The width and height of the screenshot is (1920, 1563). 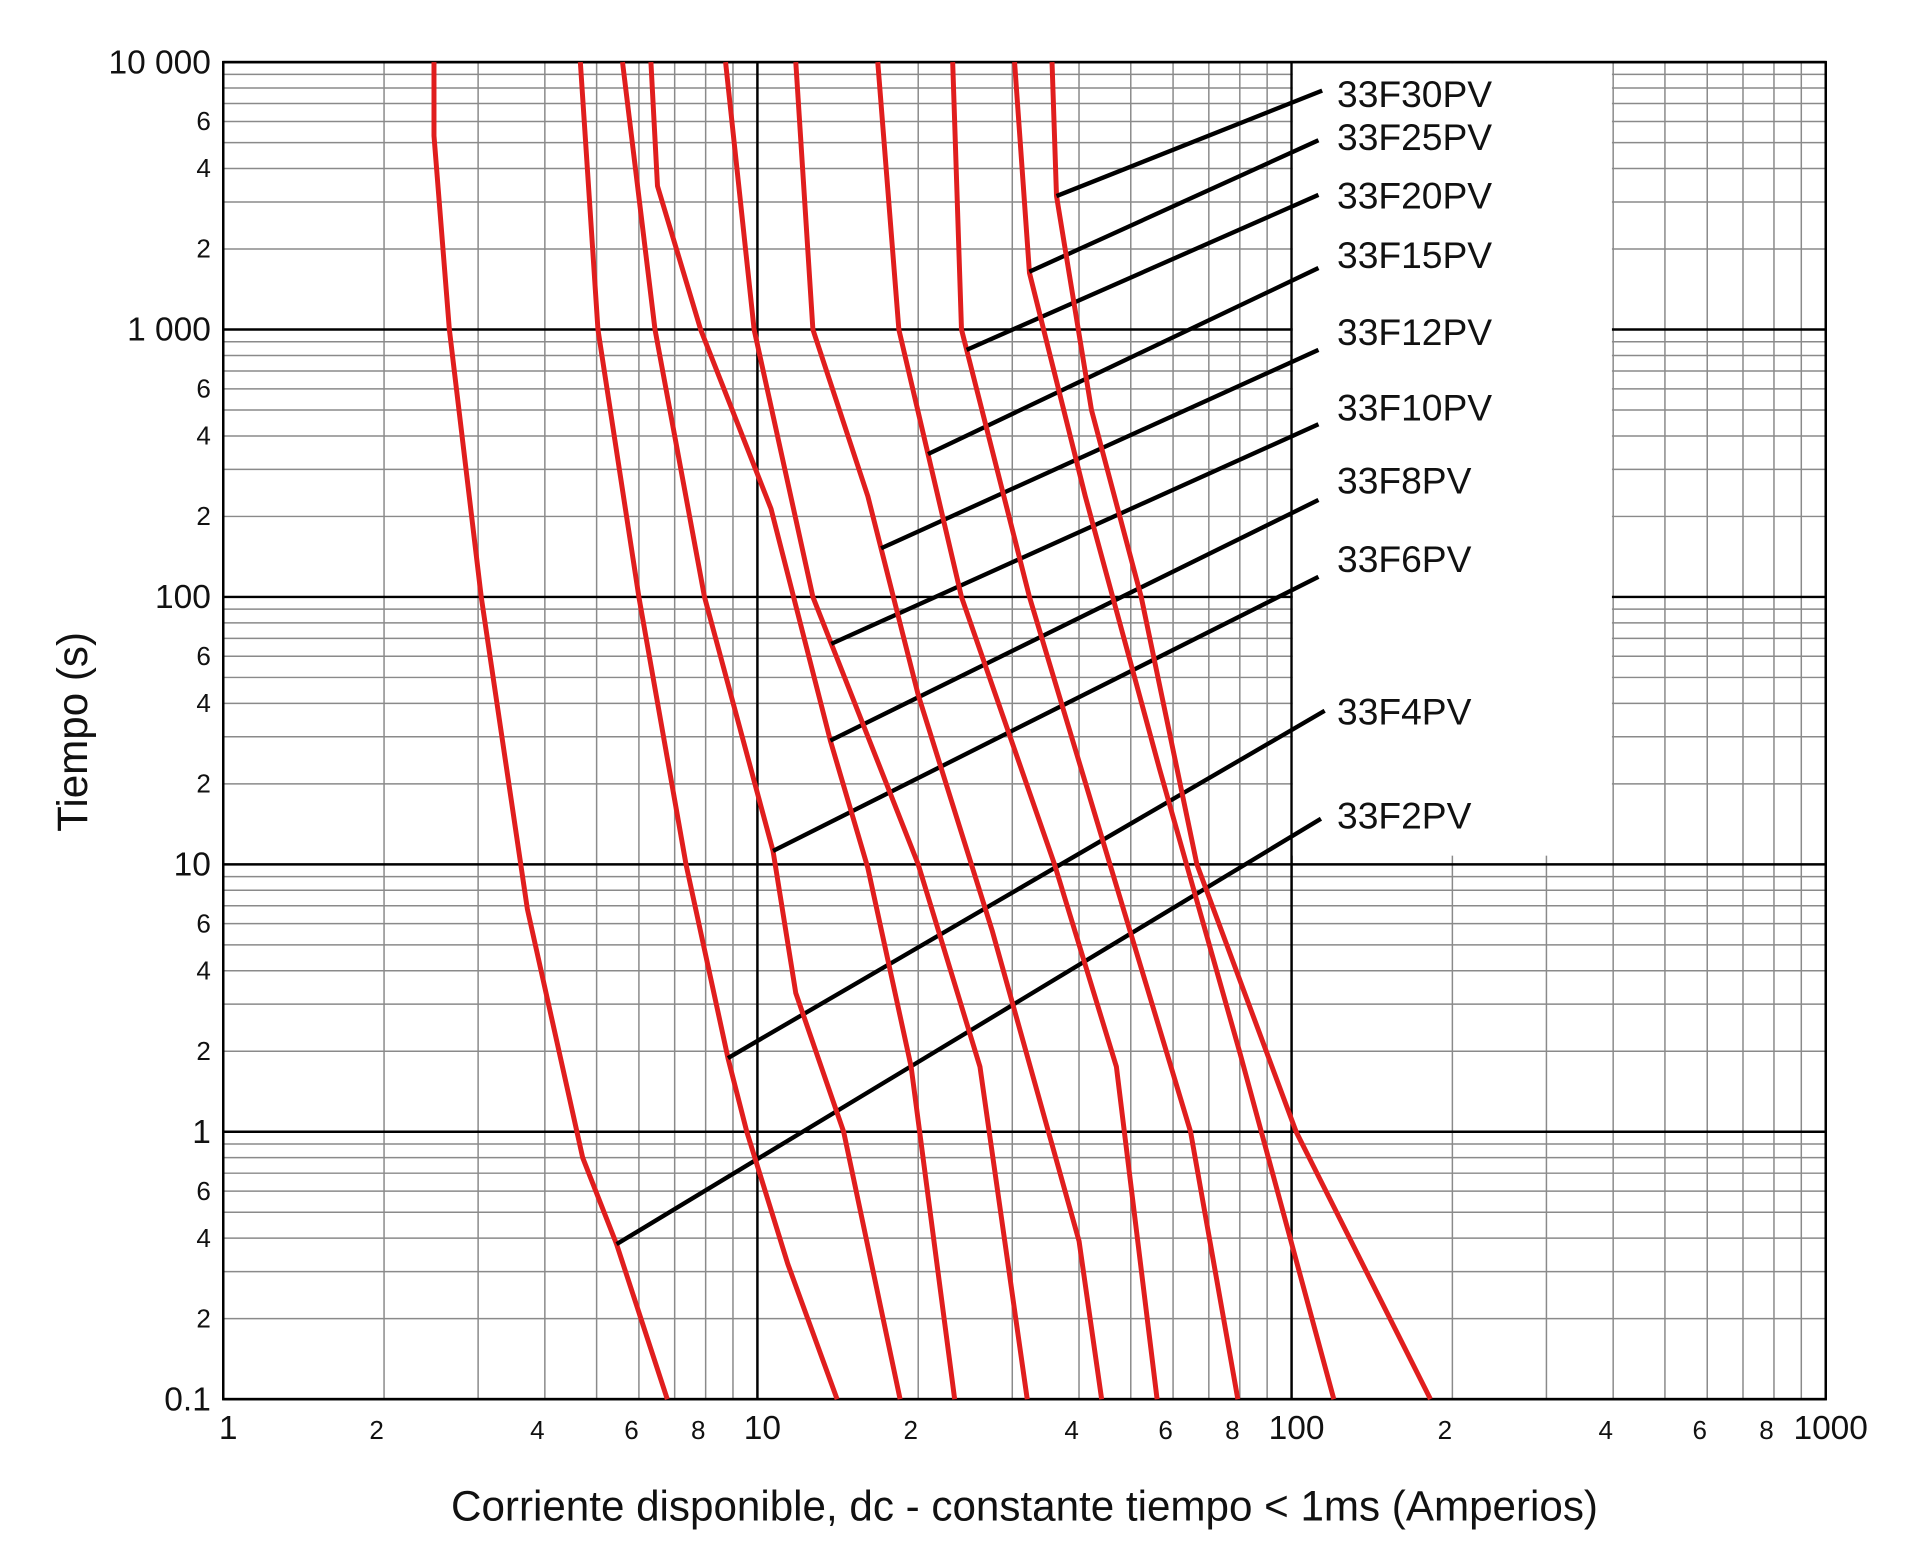 What do you see at coordinates (187, 1399) in the screenshot?
I see `y-tick-label: 0.1` at bounding box center [187, 1399].